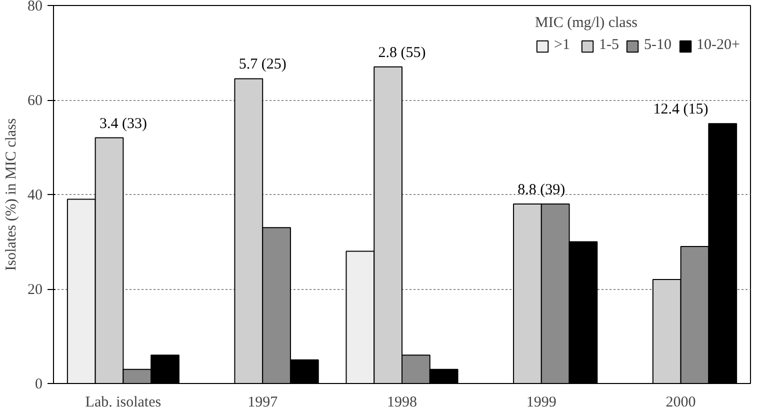 The height and width of the screenshot is (417, 759). I want to click on annotation: 5.7 (25), so click(262, 64).